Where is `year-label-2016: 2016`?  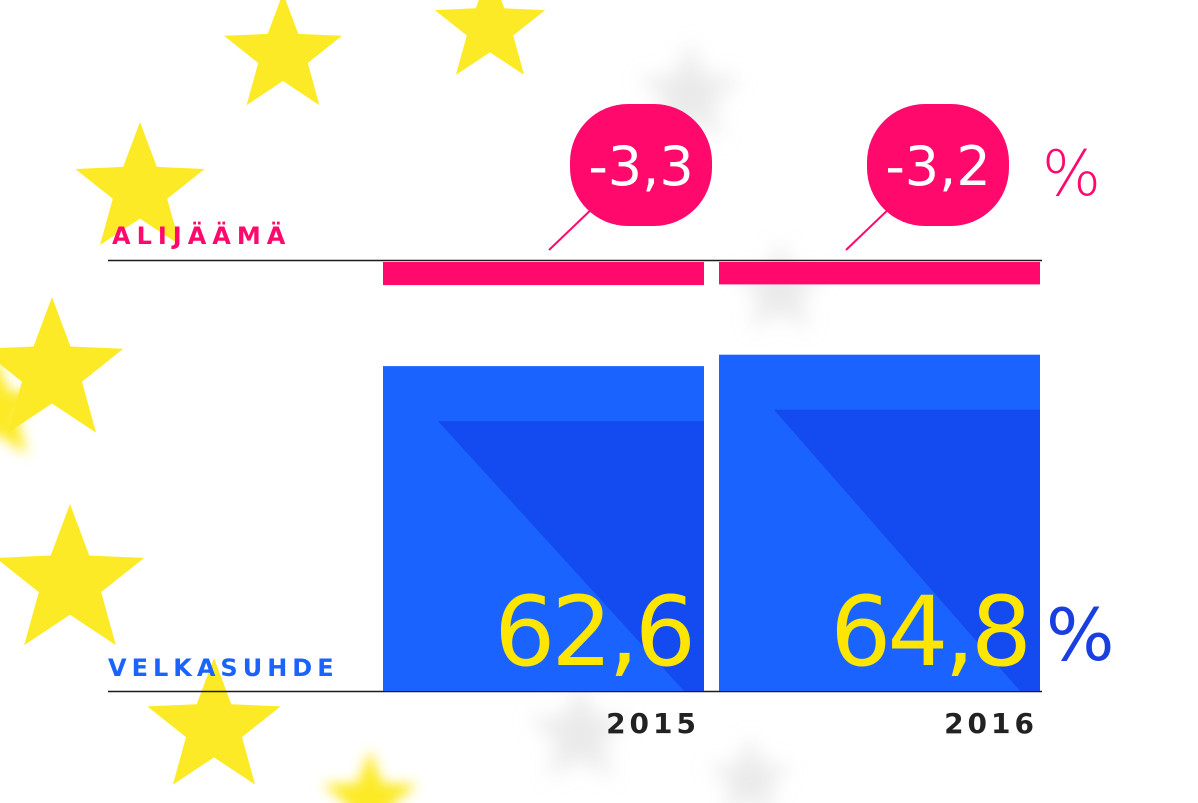 year-label-2016: 2016 is located at coordinates (991, 723).